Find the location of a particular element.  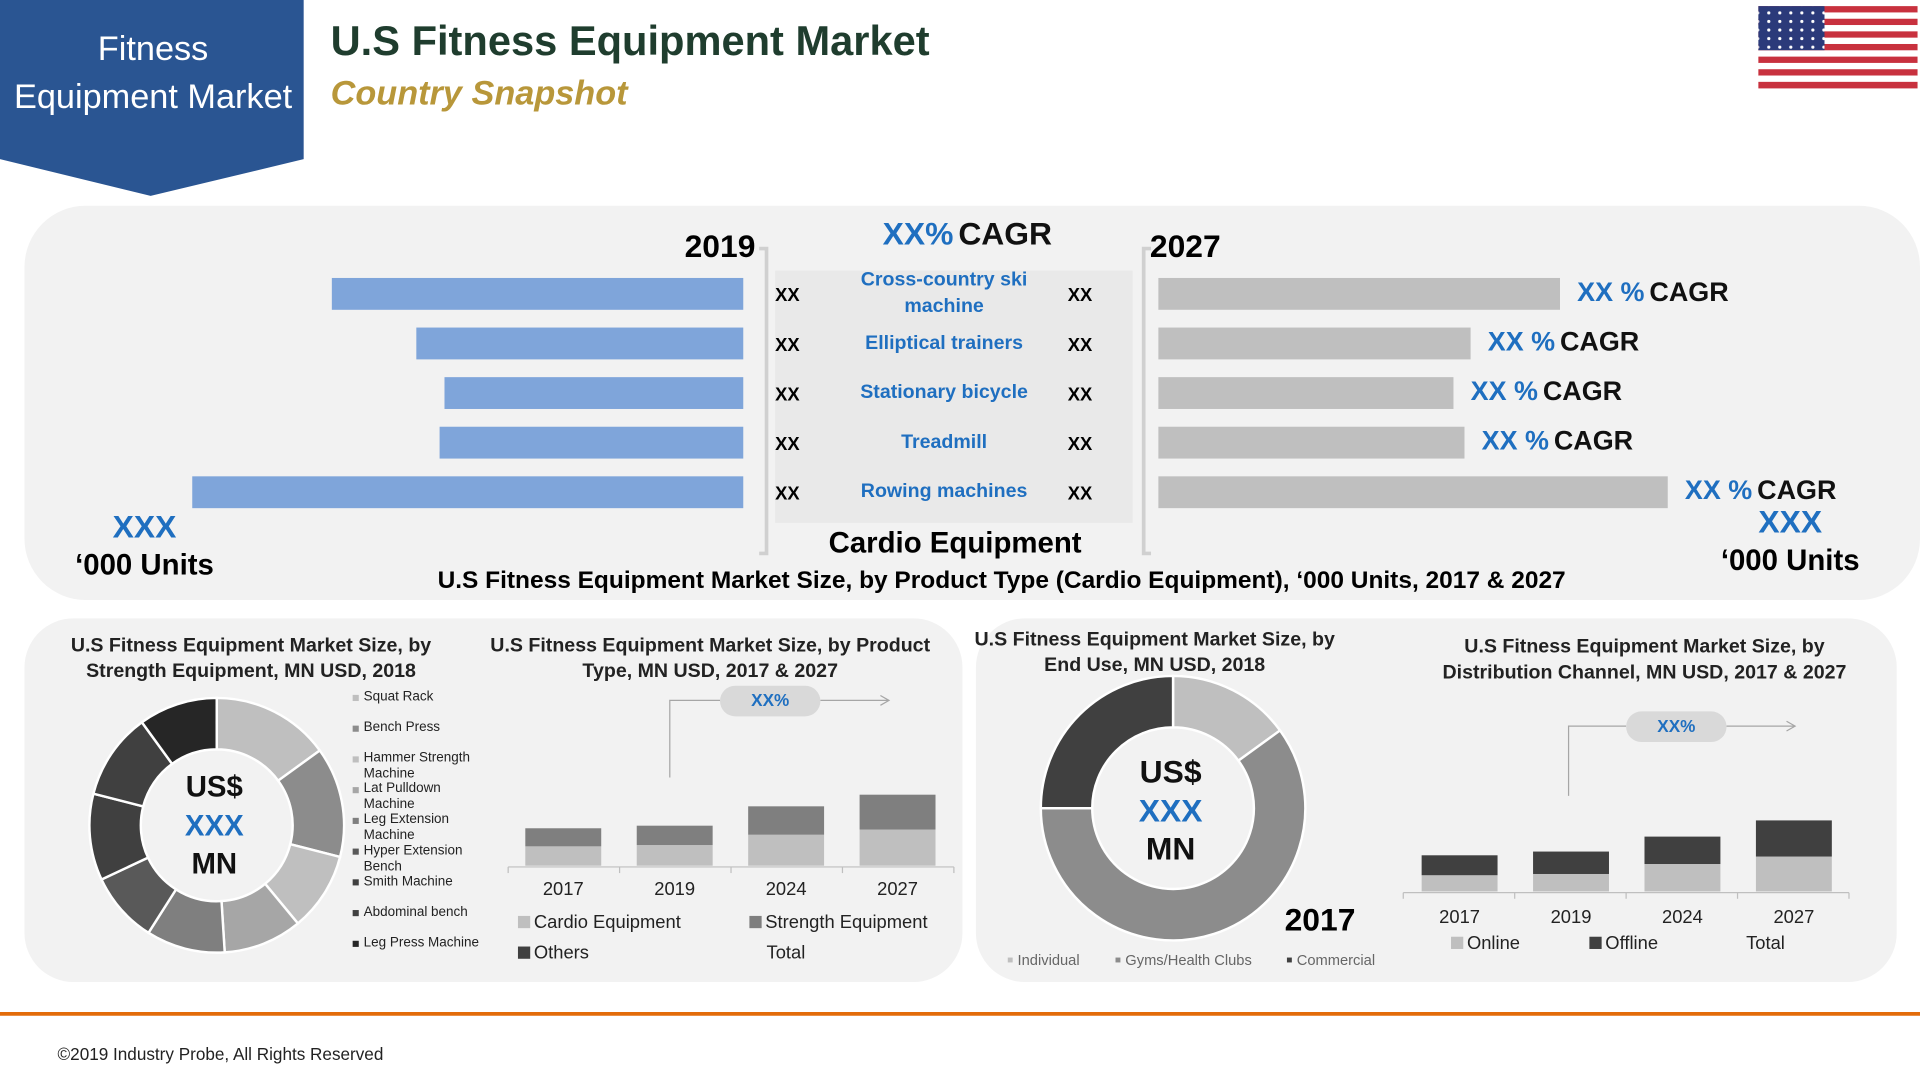

center-text: MN is located at coordinates (1171, 848).